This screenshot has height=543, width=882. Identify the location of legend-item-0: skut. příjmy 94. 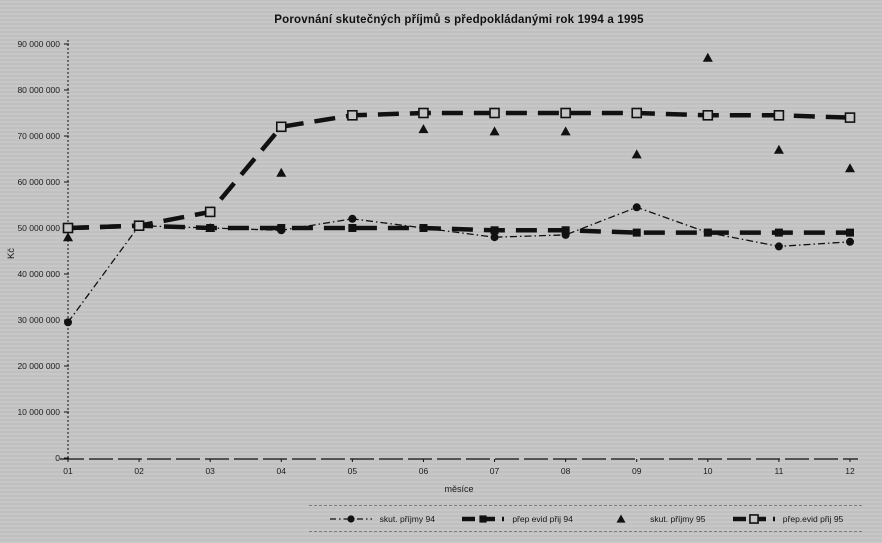
(381, 519).